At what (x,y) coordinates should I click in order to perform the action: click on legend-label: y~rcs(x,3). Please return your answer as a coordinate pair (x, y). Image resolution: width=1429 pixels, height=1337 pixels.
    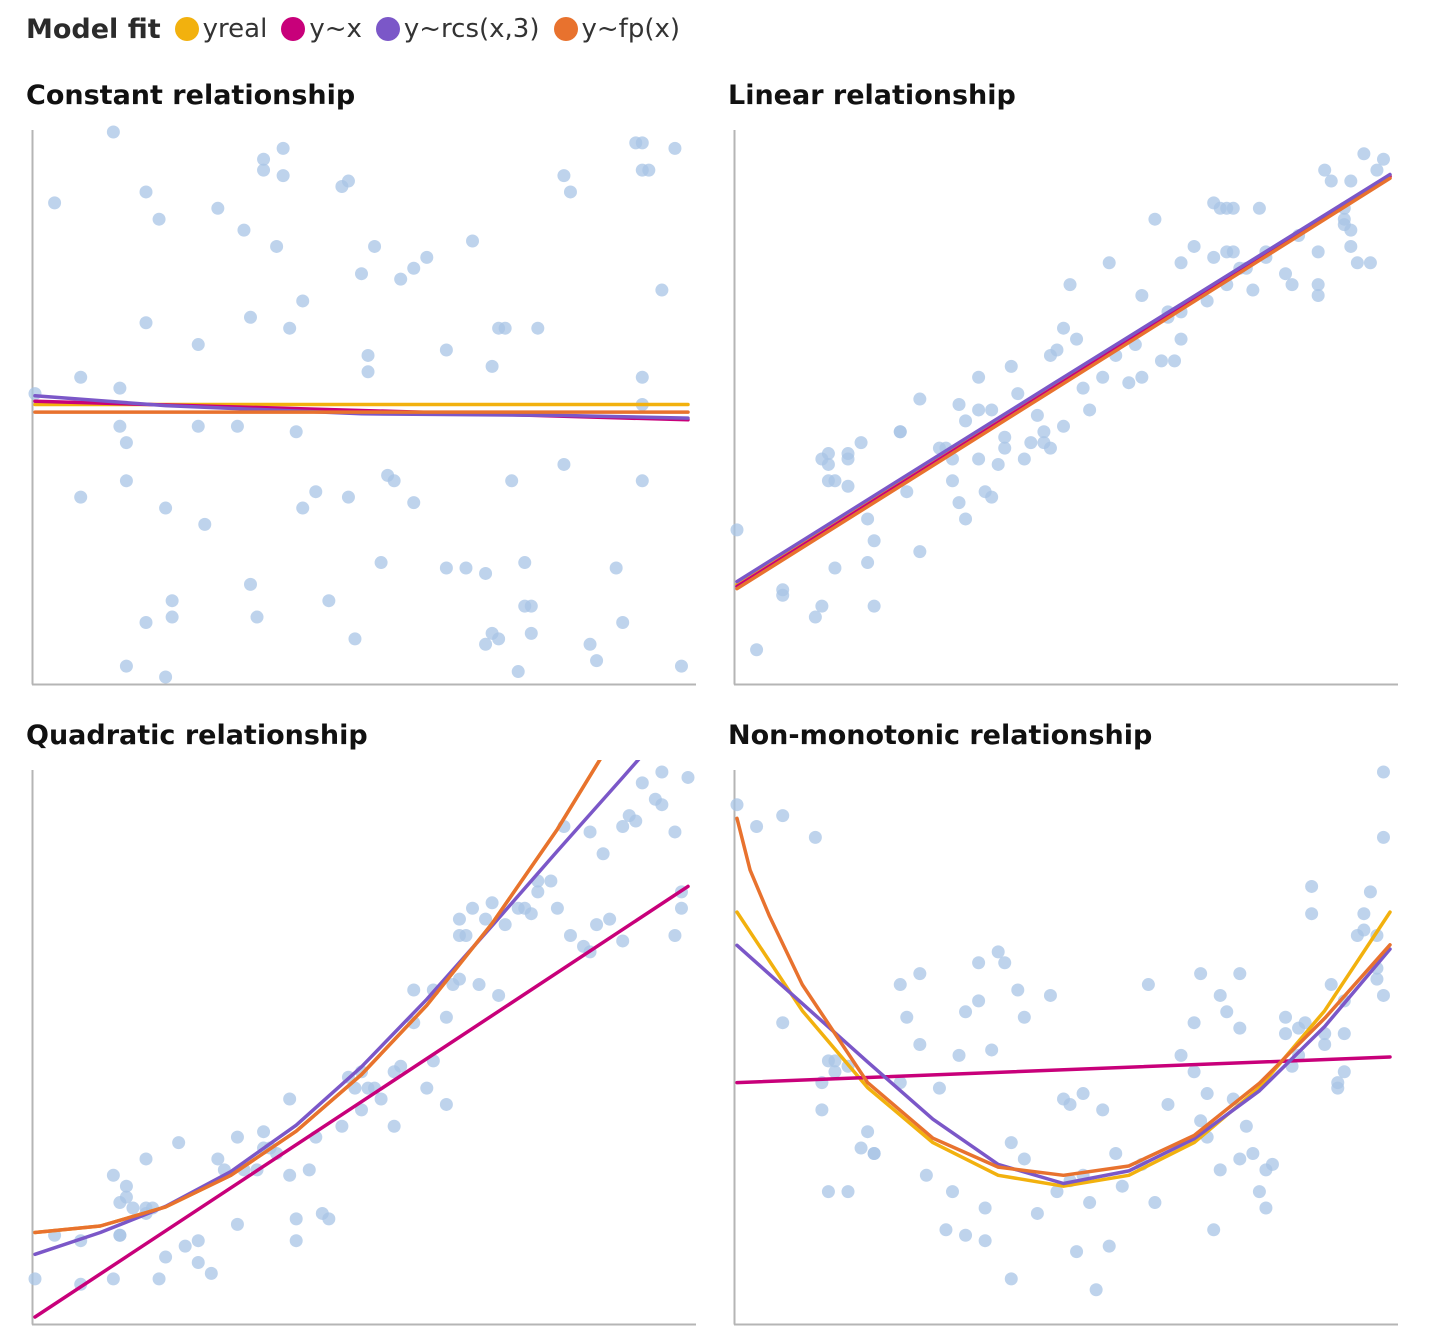
    Looking at the image, I should click on (471, 29).